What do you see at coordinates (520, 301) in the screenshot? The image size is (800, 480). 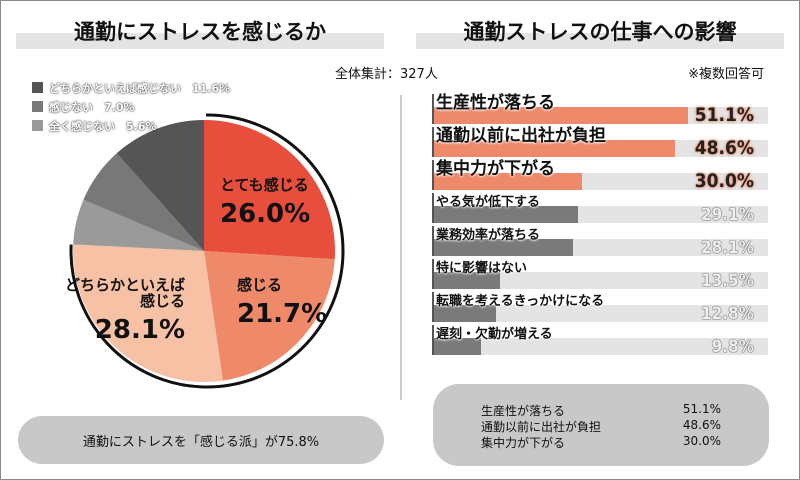 I see `bar-label: 転職を考えるきっかけになる` at bounding box center [520, 301].